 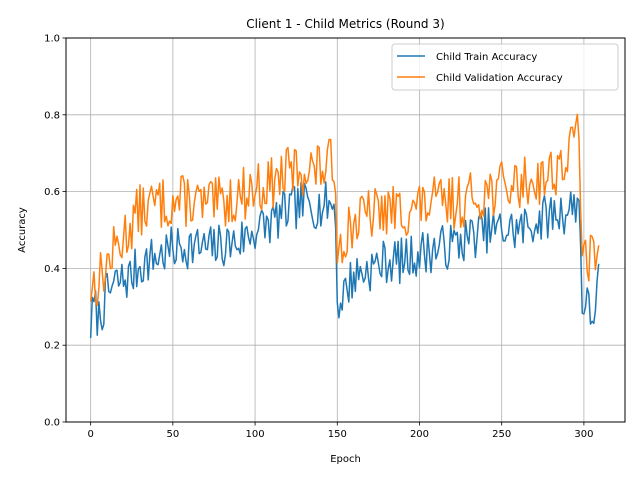 I want to click on legend-label-train: Child Train Accuracy, so click(x=486, y=57).